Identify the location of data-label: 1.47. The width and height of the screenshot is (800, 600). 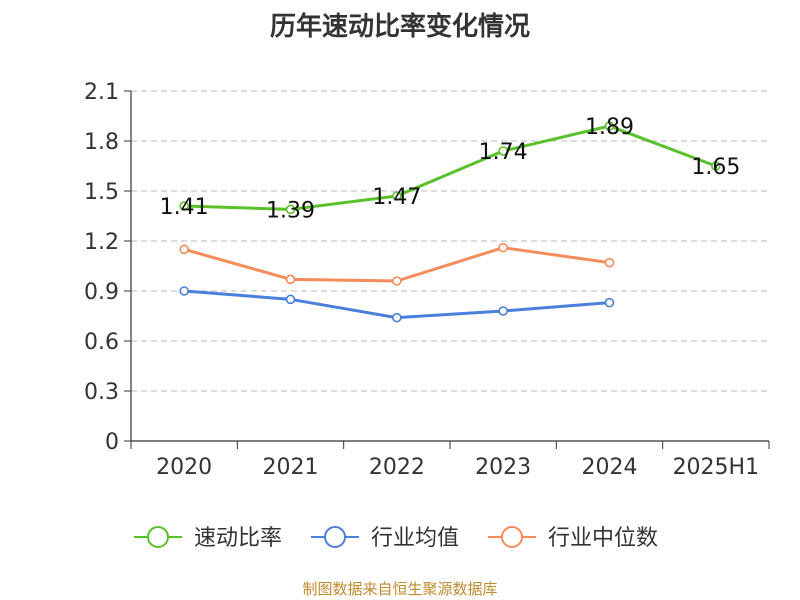
(396, 197).